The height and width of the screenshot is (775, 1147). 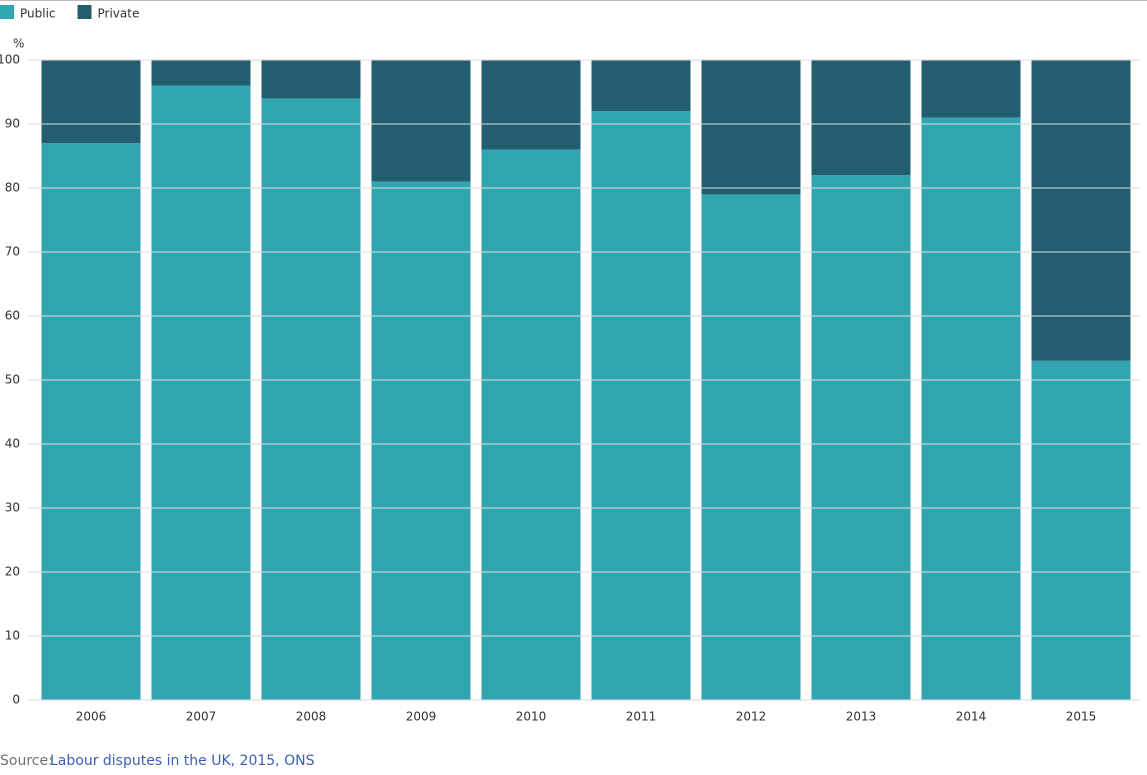 I want to click on x-tick-label: 2013, so click(x=861, y=717).